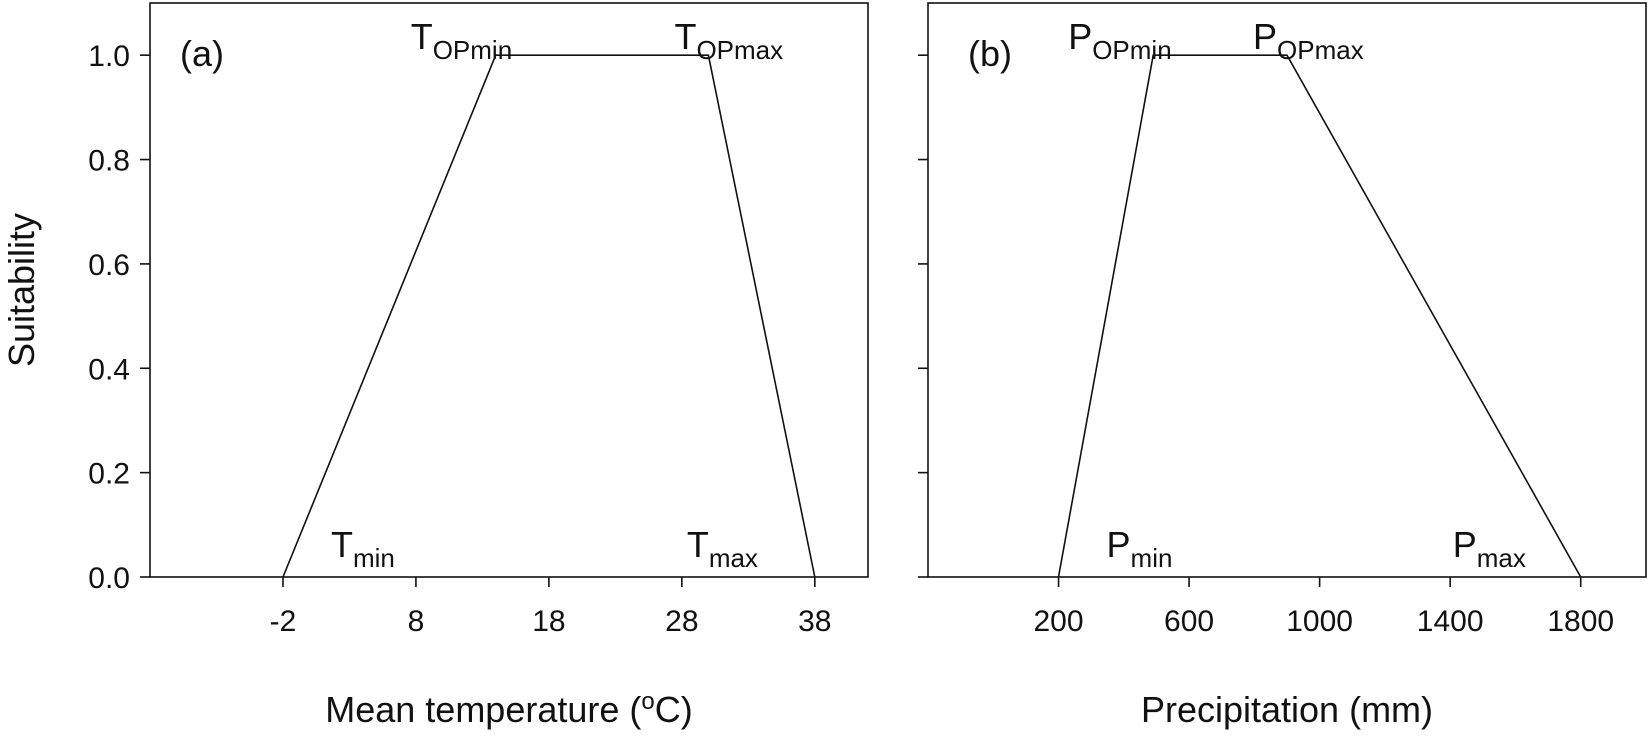 The image size is (1650, 738). What do you see at coordinates (1189, 621) in the screenshot?
I see `panel-b-x-tick-label: 600` at bounding box center [1189, 621].